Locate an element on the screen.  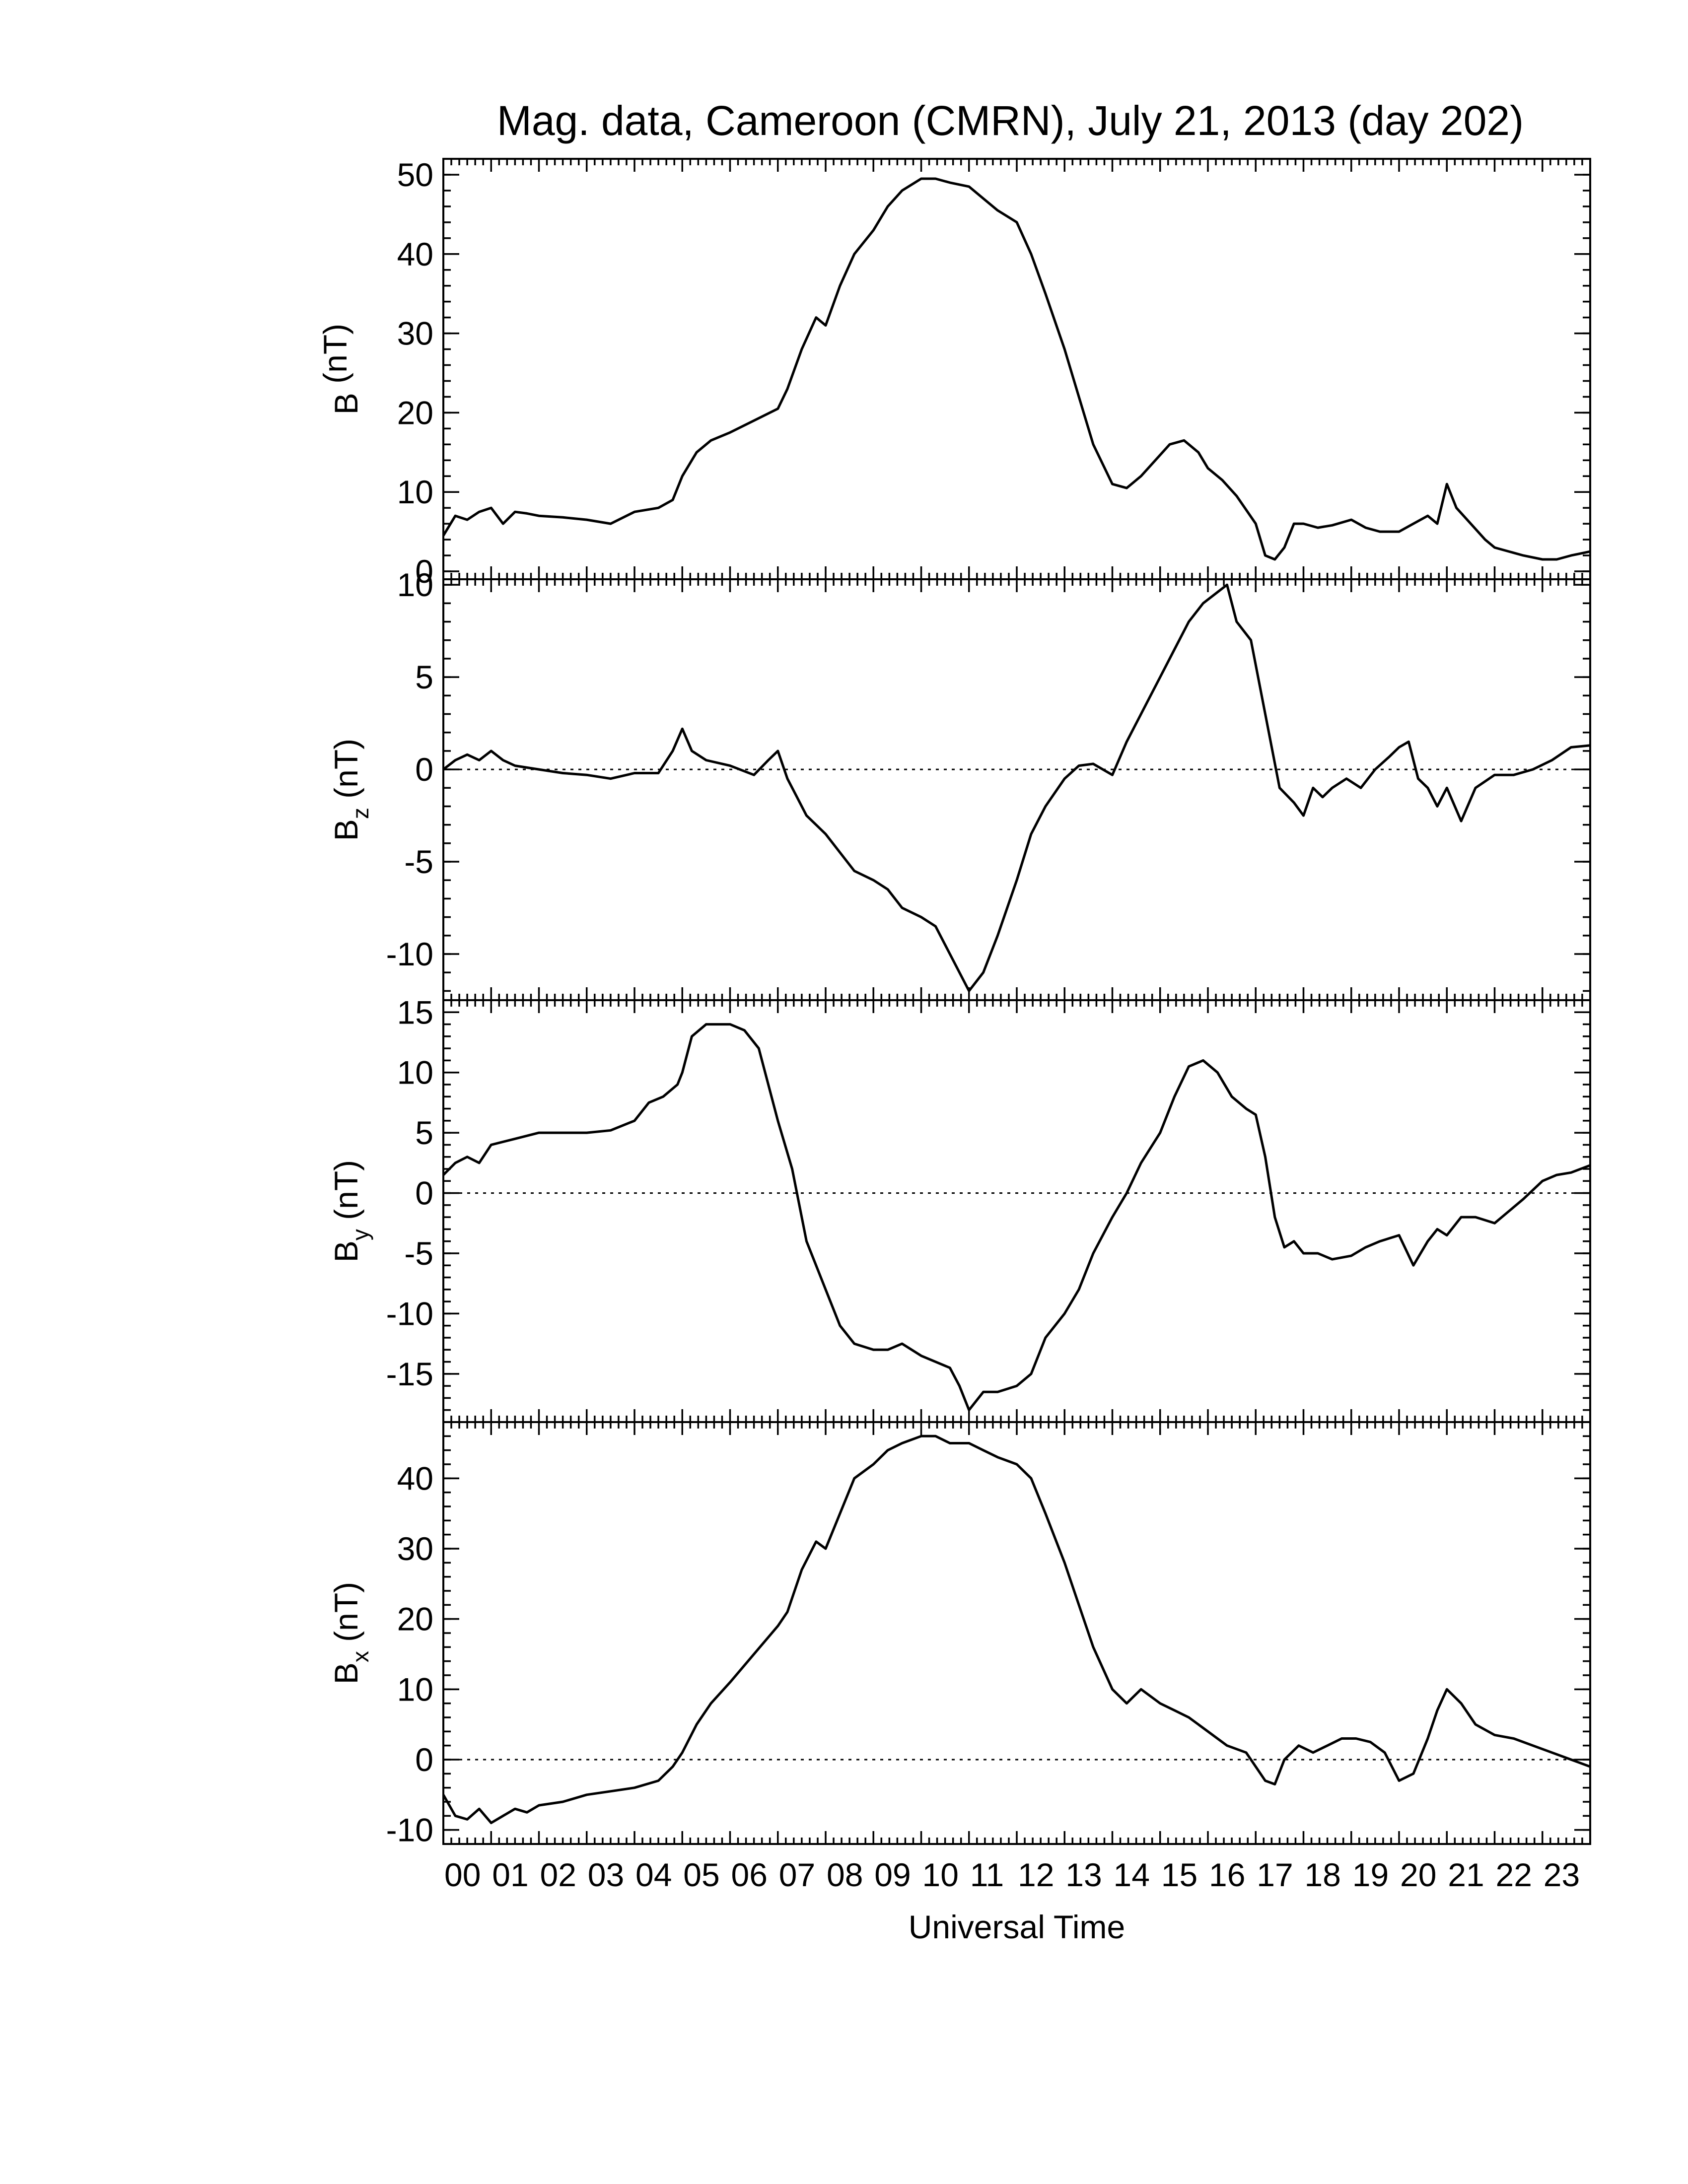
x-tick-label: 09 is located at coordinates (892, 1874).